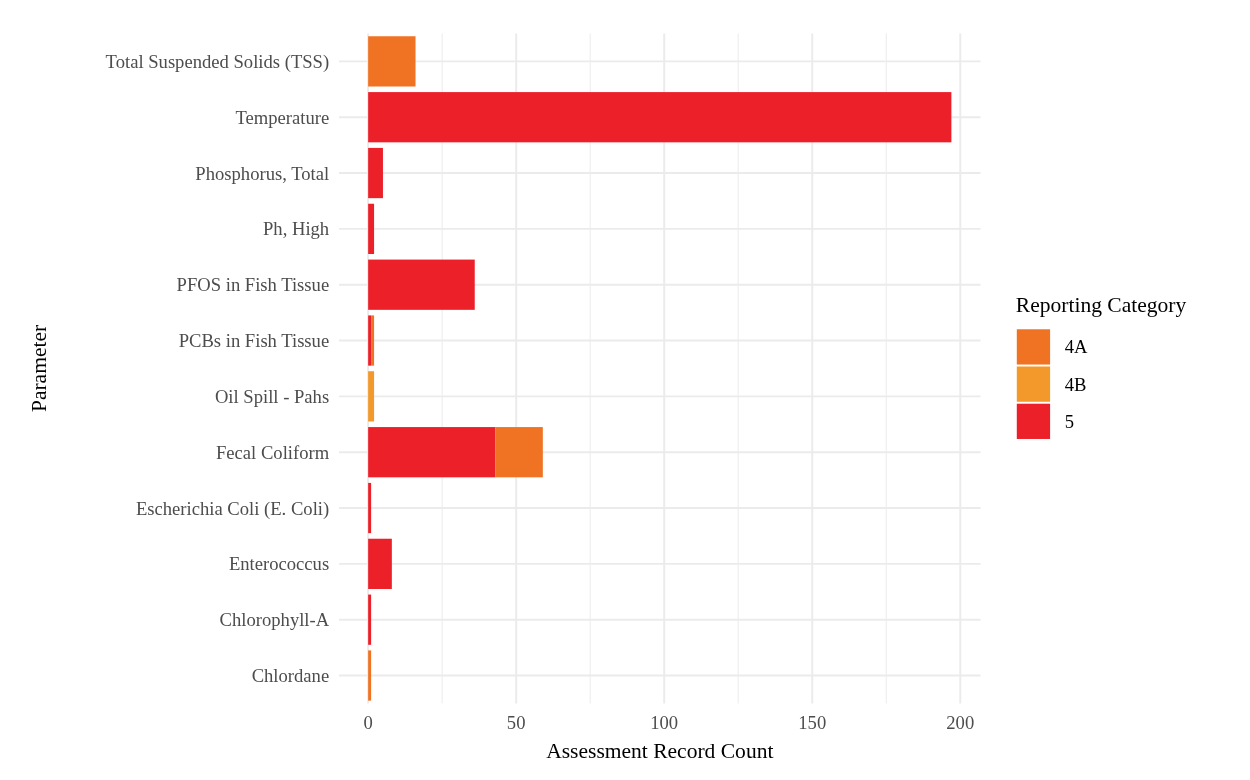 Image resolution: width=1250 pixels, height=780 pixels. I want to click on legend-title: Reporting Category, so click(1101, 304).